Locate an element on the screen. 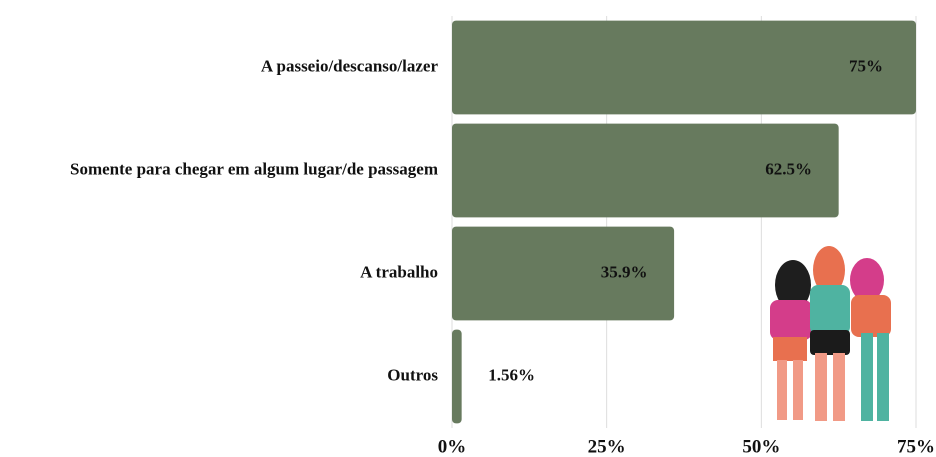  y-tick-label: Outros is located at coordinates (412, 374).